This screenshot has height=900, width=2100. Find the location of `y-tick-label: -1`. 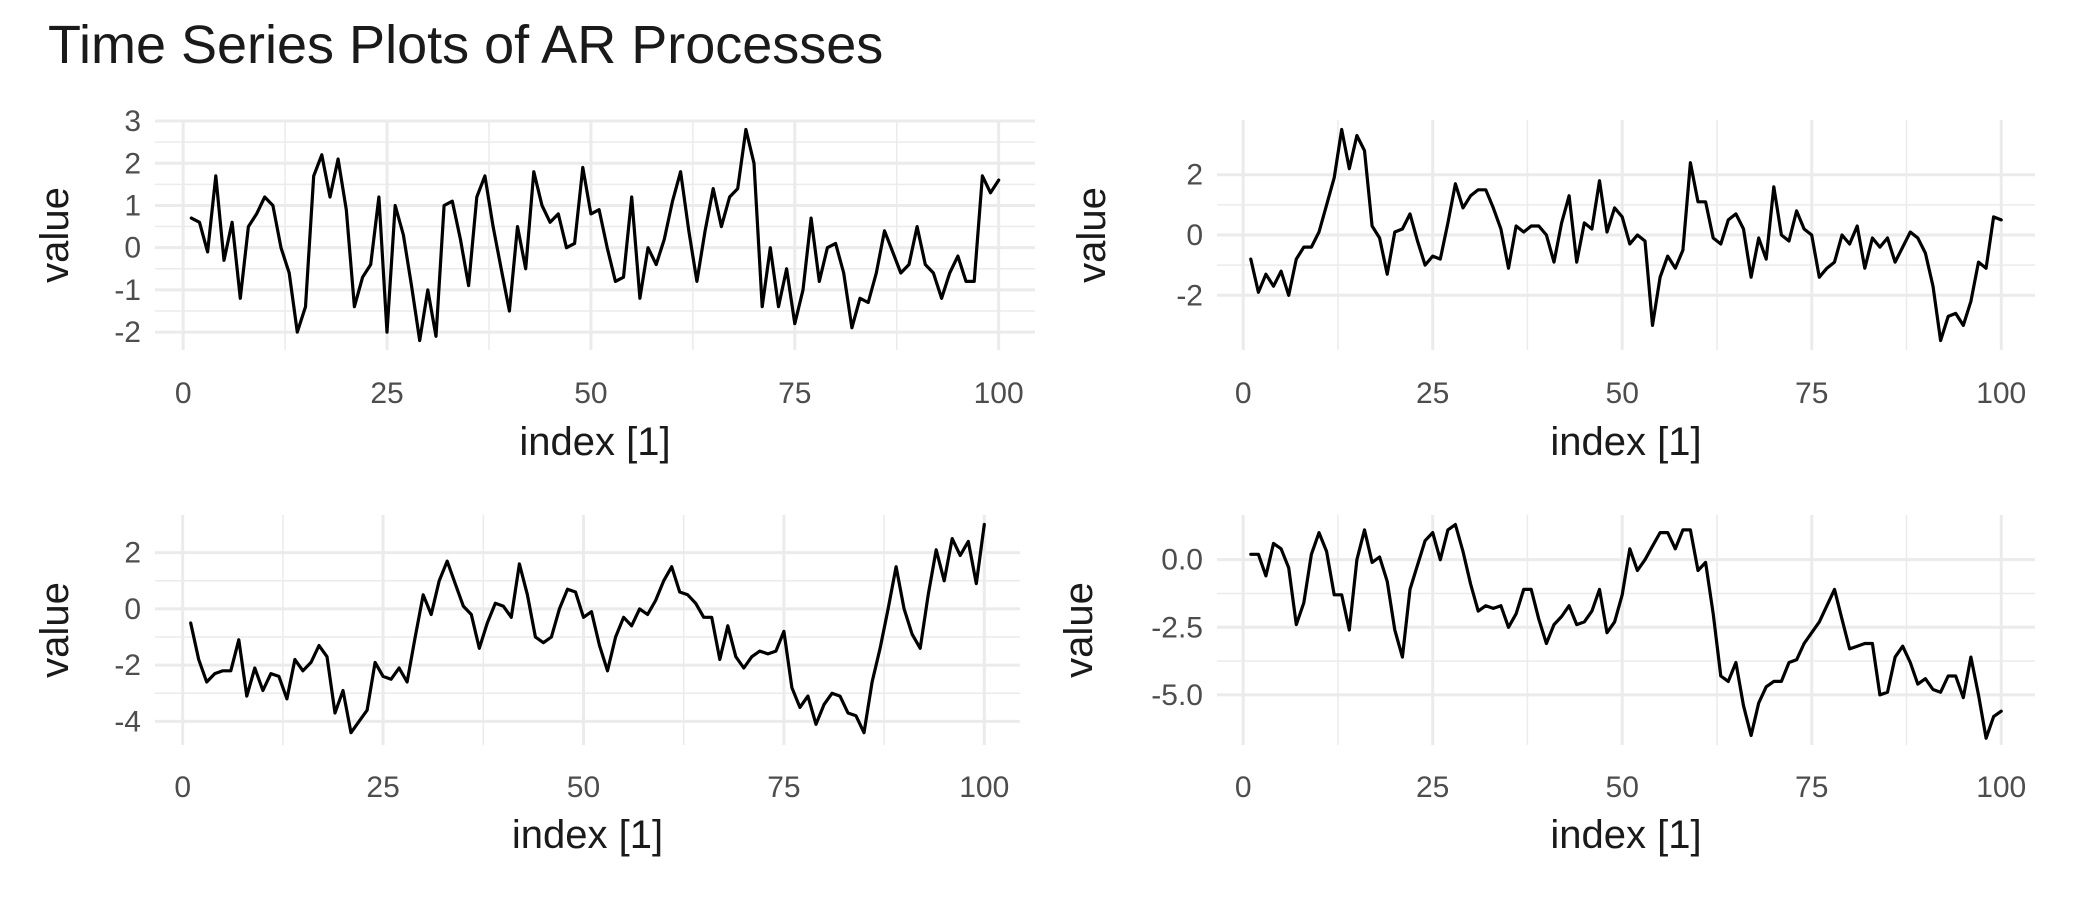

y-tick-label: -1 is located at coordinates (127, 290).